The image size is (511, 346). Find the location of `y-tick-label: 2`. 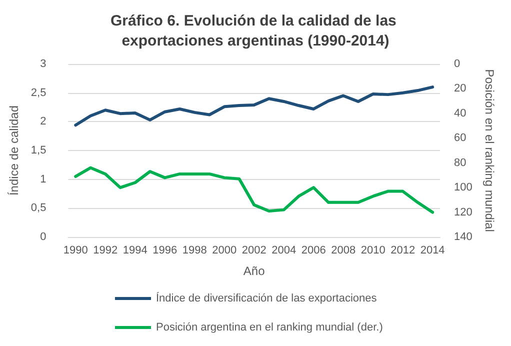

y-tick-label: 2 is located at coordinates (43, 122).